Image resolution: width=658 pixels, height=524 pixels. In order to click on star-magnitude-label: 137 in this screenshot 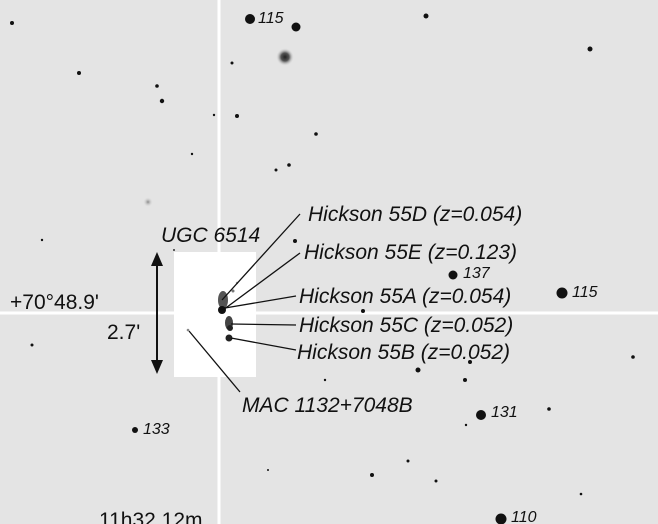, I will do `click(476, 273)`.